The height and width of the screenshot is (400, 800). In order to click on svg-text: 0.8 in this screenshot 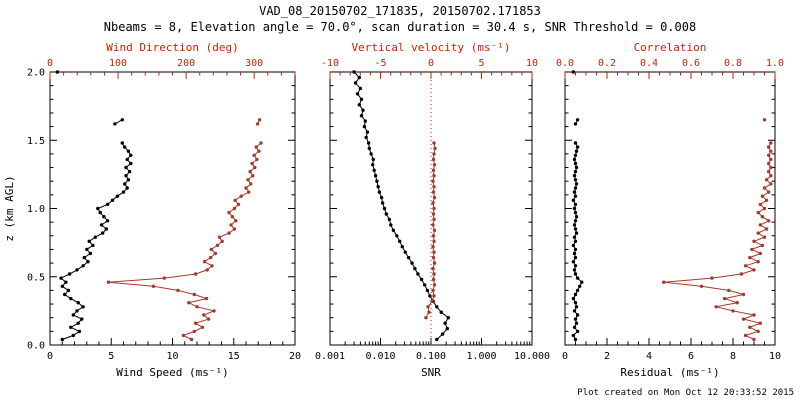, I will do `click(733, 63)`.